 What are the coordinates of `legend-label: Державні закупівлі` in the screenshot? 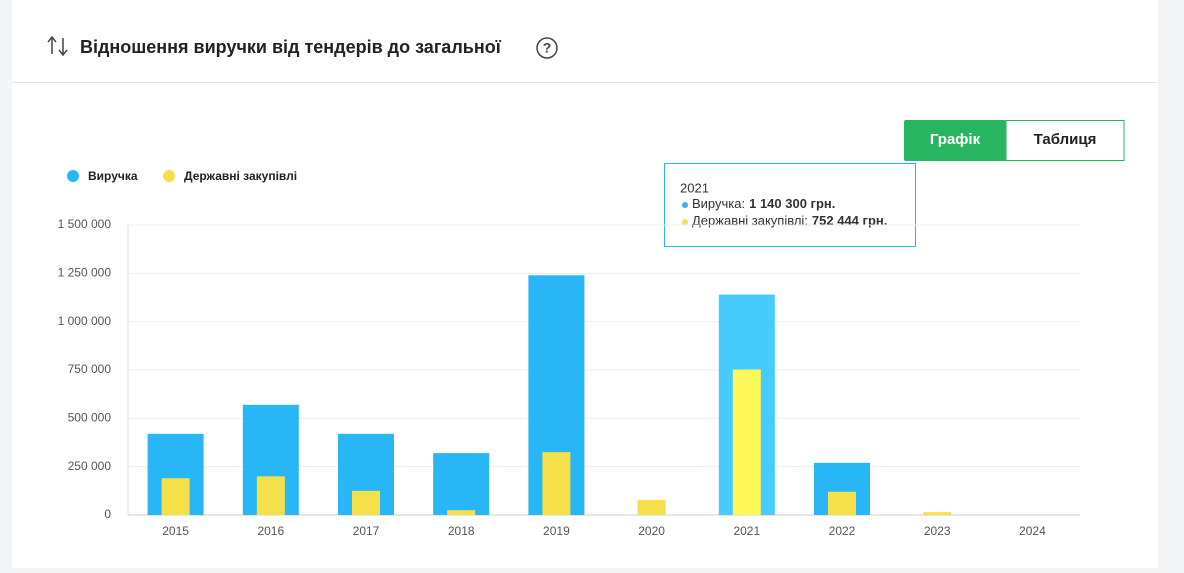 It's located at (240, 176).